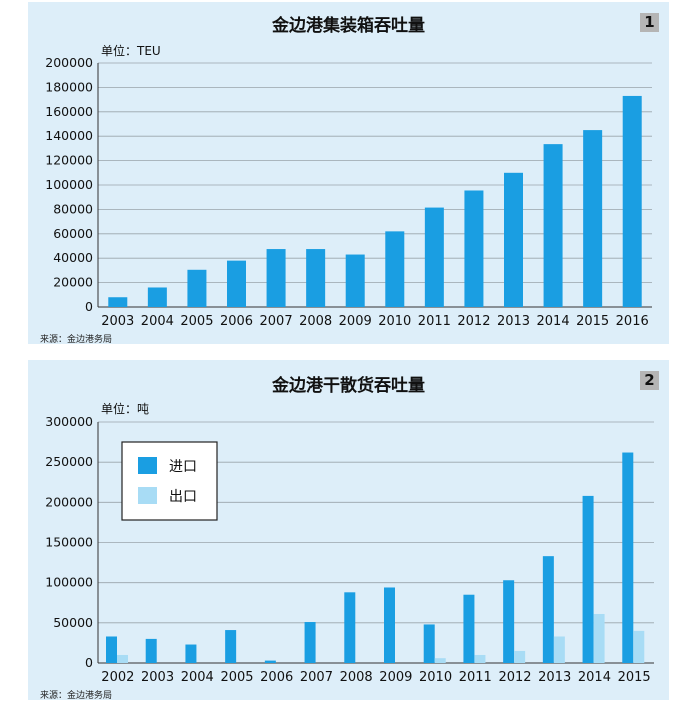  What do you see at coordinates (169, 481) in the screenshot?
I see `legend-box` at bounding box center [169, 481].